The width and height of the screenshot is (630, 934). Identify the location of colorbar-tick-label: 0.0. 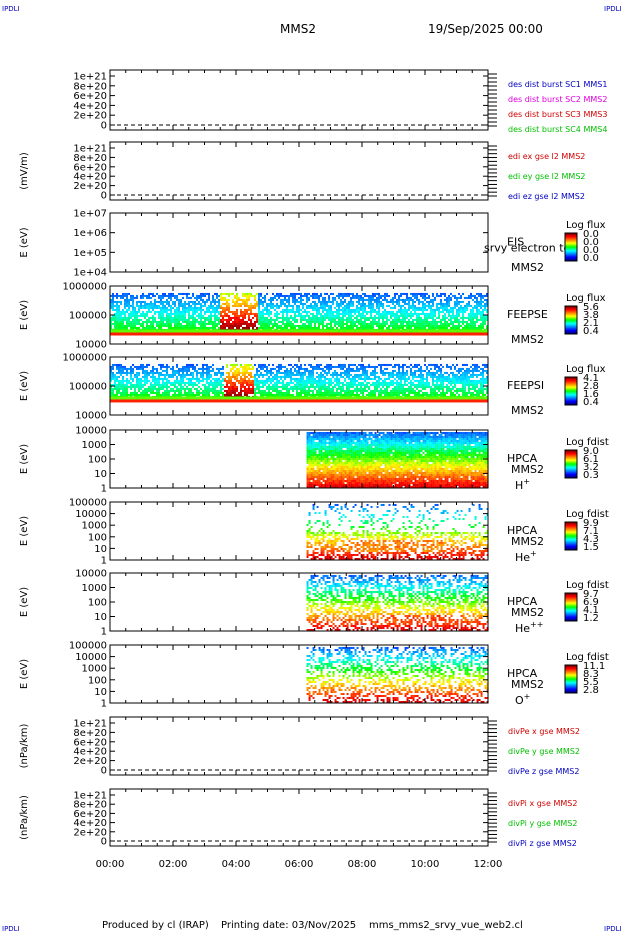
(591, 242).